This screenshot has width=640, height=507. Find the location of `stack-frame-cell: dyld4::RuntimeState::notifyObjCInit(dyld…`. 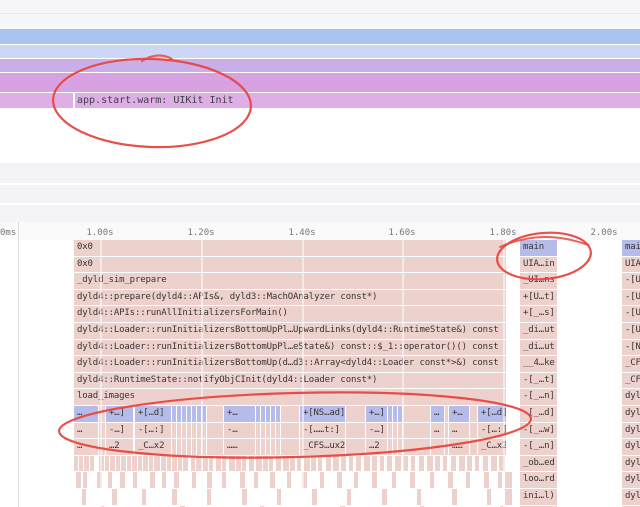

stack-frame-cell: dyld4::RuntimeState::notifyObjCInit(dyld… is located at coordinates (290, 380).